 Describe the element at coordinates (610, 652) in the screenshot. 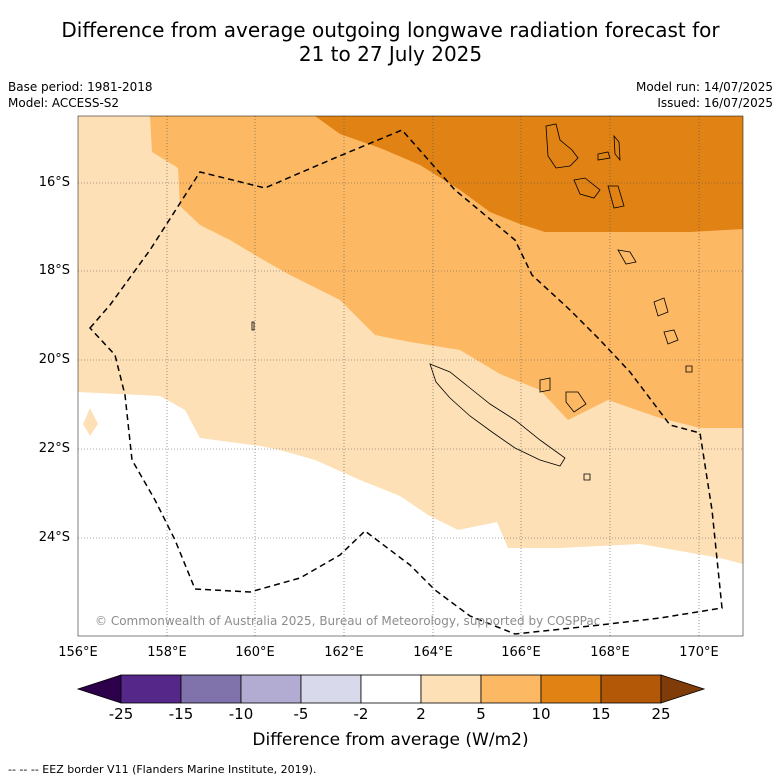

I see `lon-label: 168°E` at that location.